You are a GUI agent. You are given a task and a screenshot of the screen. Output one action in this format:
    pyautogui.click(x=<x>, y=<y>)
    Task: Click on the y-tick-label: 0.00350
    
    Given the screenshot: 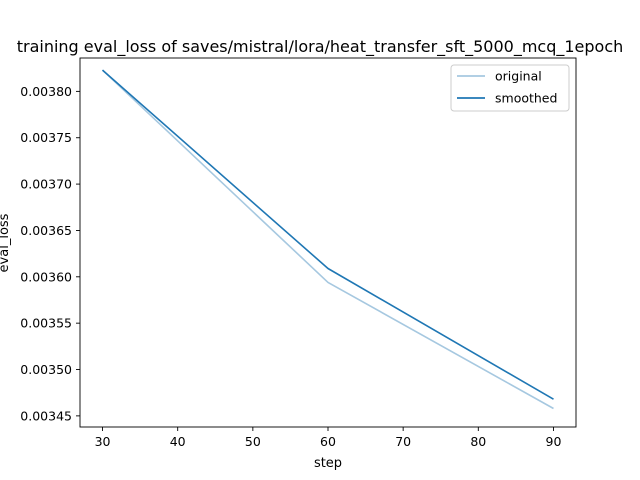 What is the action you would take?
    pyautogui.click(x=46, y=369)
    